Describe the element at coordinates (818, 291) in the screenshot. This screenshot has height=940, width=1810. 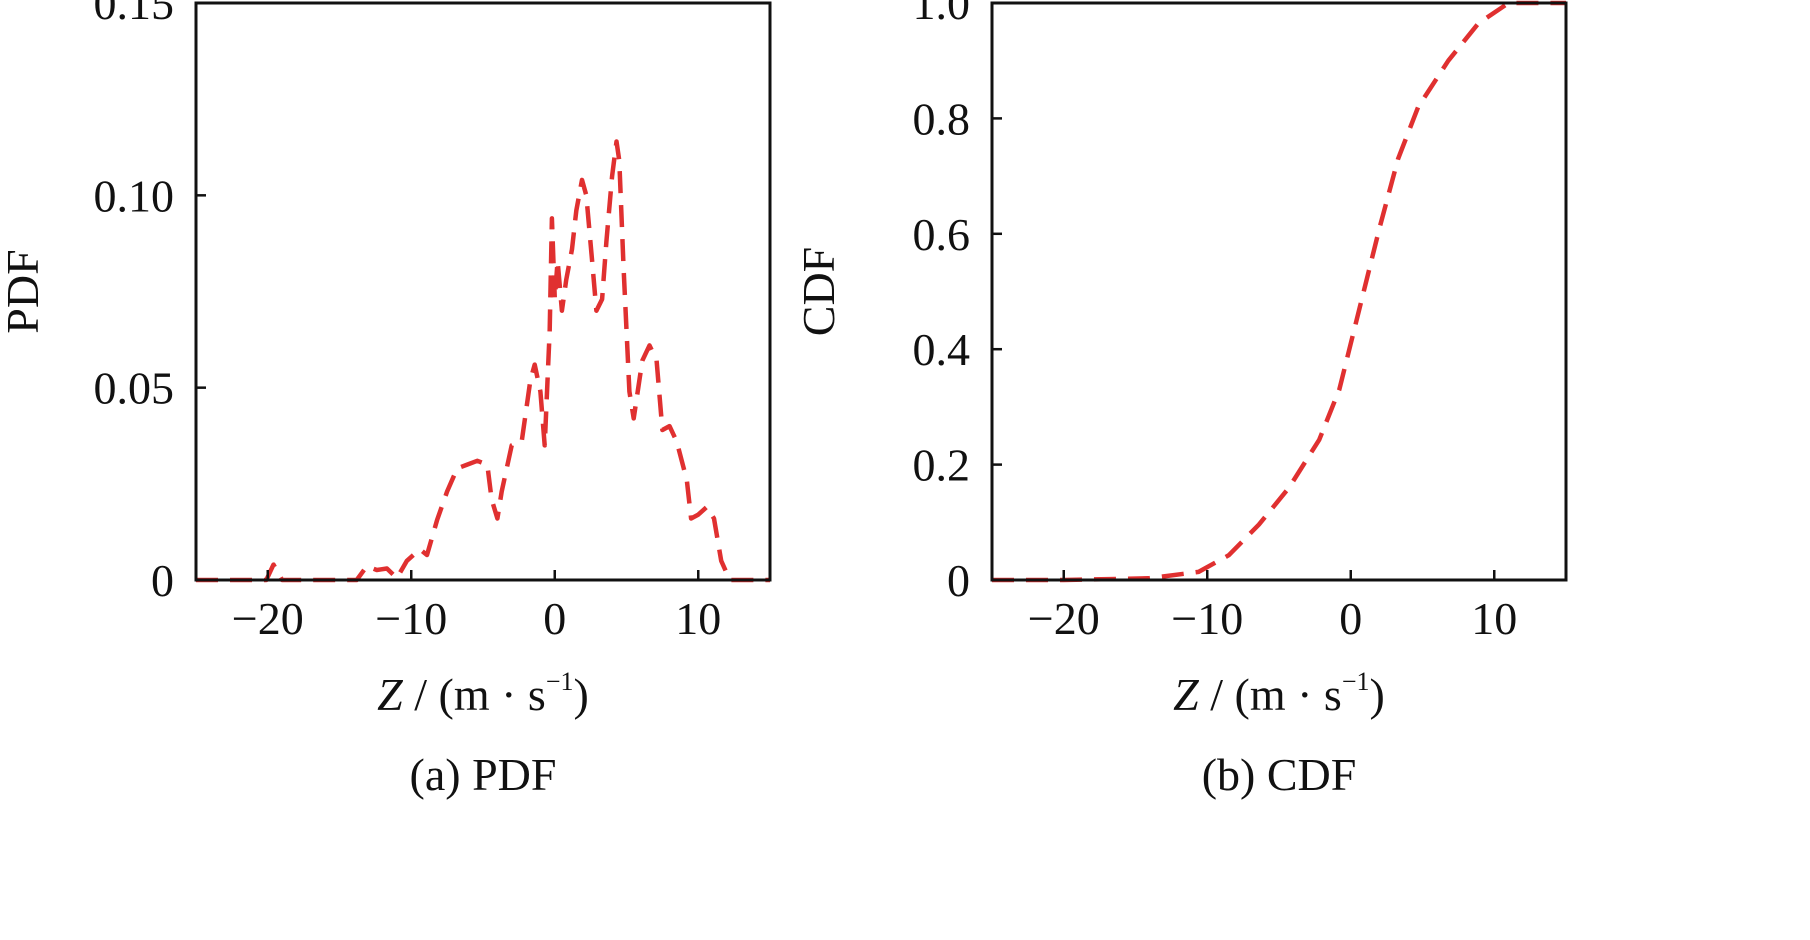
I see `cdf-ylabel: CDF` at that location.